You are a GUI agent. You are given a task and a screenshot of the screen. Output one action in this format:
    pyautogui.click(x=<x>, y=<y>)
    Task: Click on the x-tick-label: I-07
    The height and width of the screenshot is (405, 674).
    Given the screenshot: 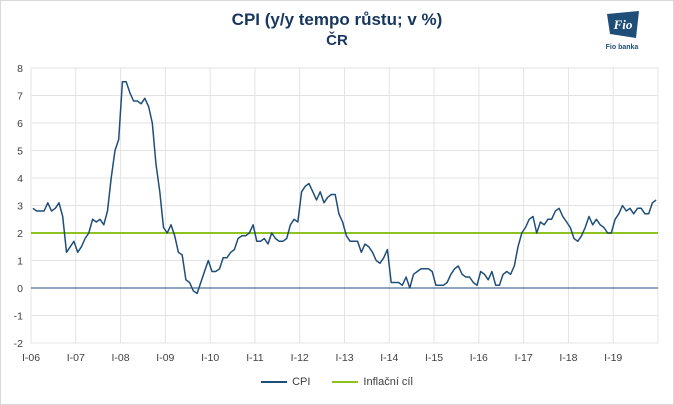 What is the action you would take?
    pyautogui.click(x=76, y=358)
    